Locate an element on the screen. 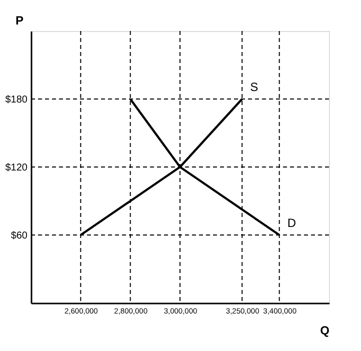  y-axis-title: P is located at coordinates (19, 21).